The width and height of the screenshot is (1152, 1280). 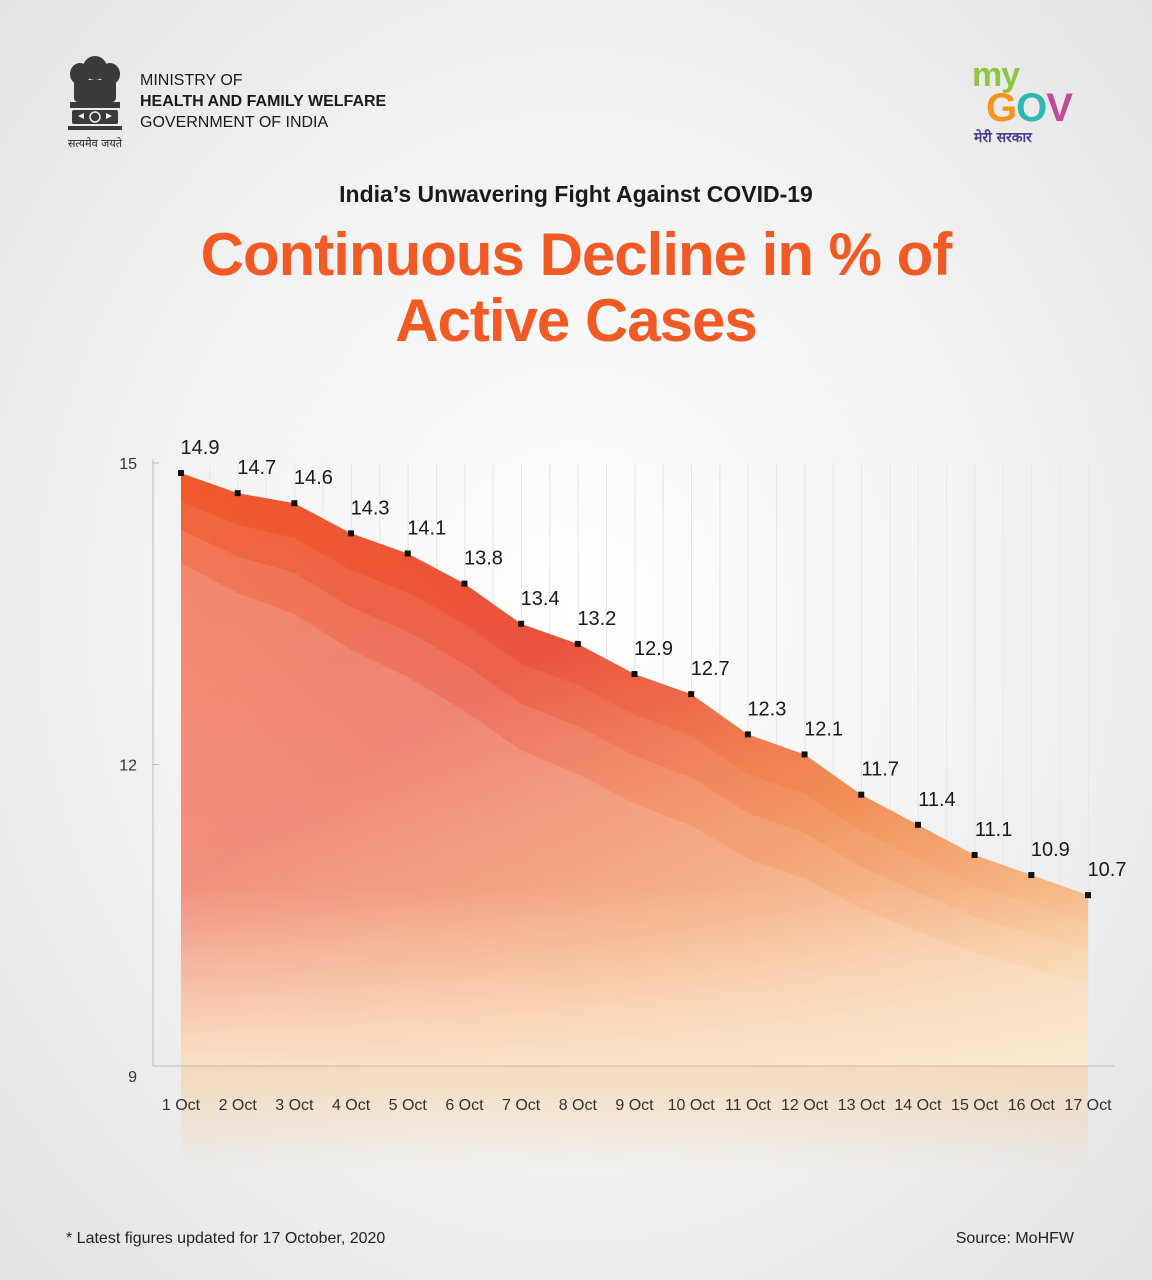 What do you see at coordinates (975, 1105) in the screenshot?
I see `x-tick-label: 15 Oct` at bounding box center [975, 1105].